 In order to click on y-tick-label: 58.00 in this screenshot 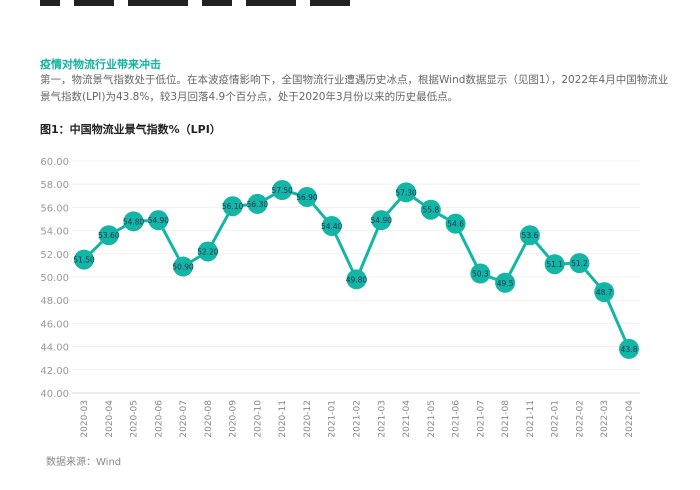, I will do `click(54, 185)`.